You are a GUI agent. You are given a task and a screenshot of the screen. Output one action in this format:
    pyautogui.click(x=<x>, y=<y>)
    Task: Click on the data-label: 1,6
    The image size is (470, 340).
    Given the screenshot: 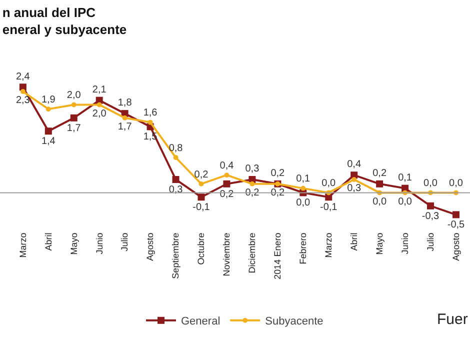 What is the action you would take?
    pyautogui.click(x=150, y=113)
    